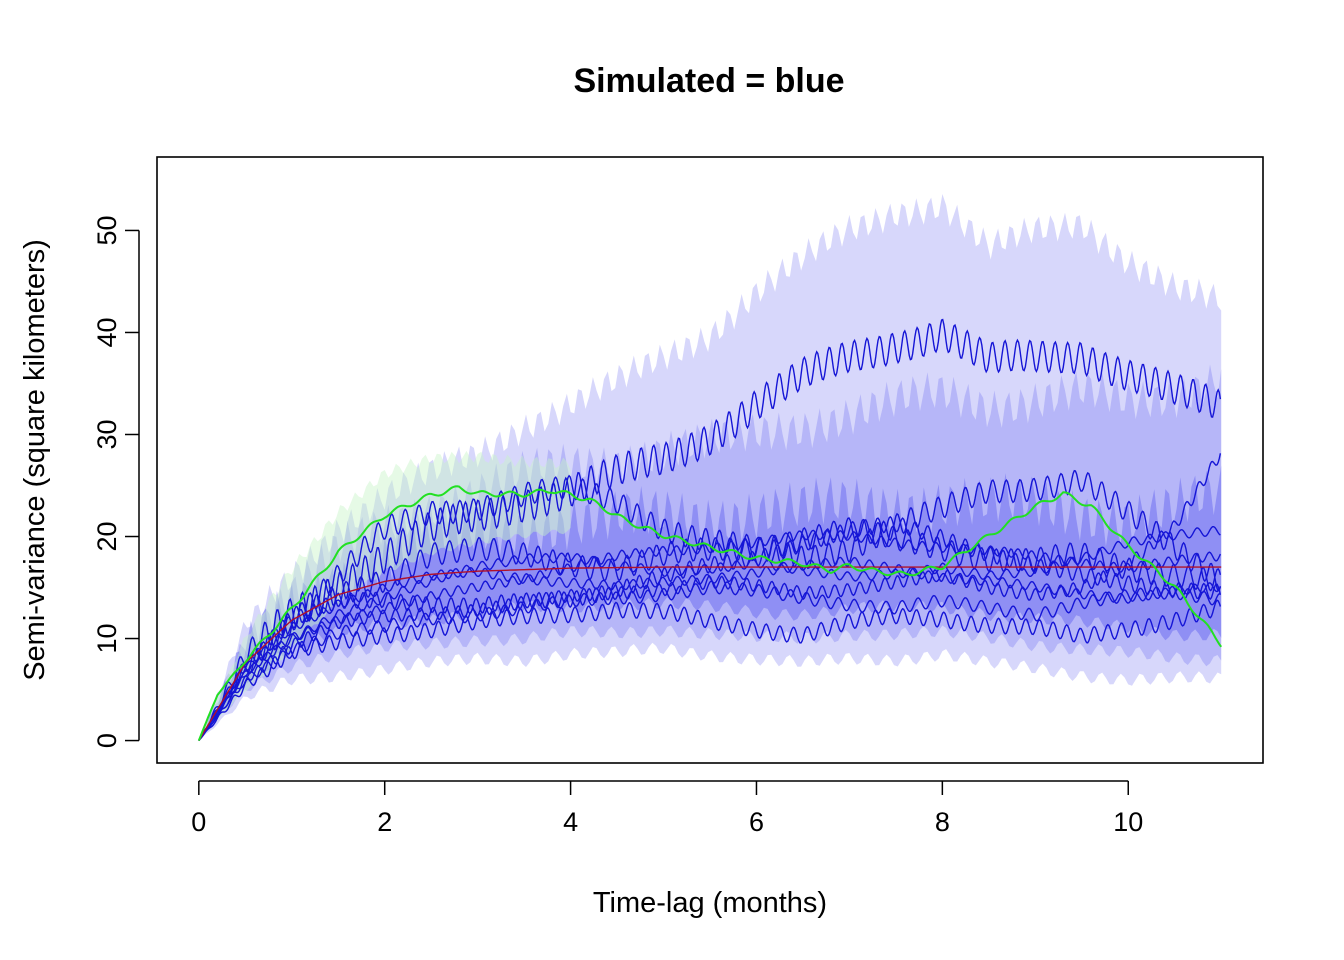 This screenshot has height=960, width=1344. What do you see at coordinates (1128, 822) in the screenshot?
I see `x-tick-label: 10` at bounding box center [1128, 822].